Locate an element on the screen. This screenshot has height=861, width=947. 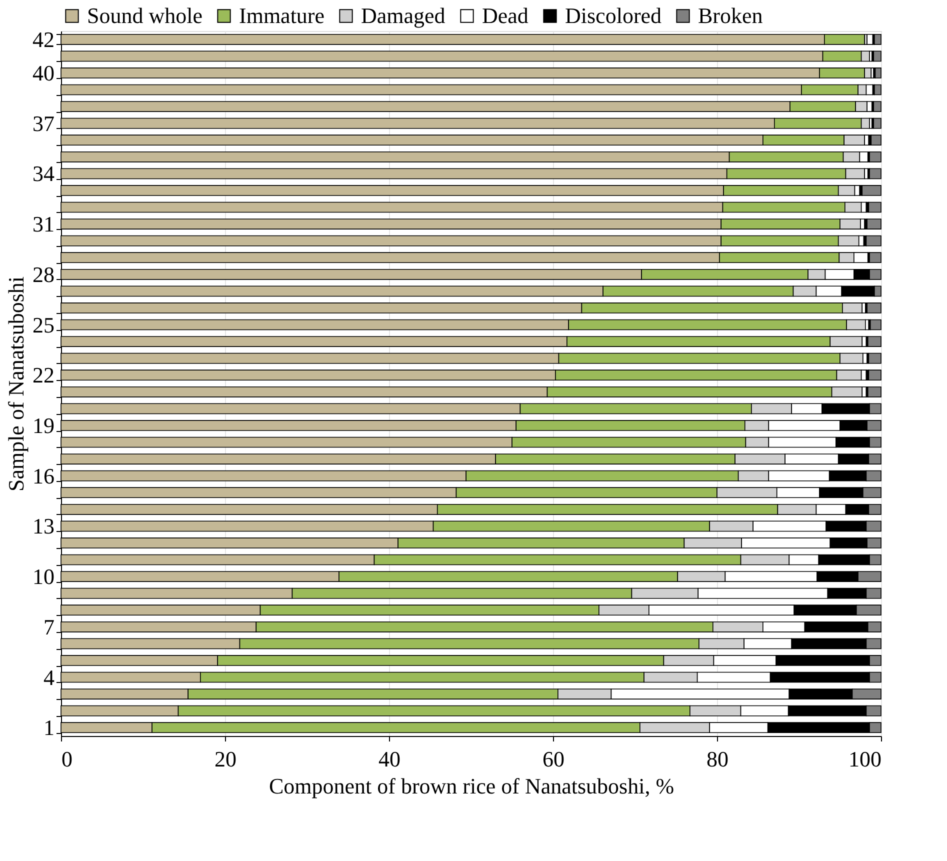
x-tick-label: 40 is located at coordinates (389, 759).